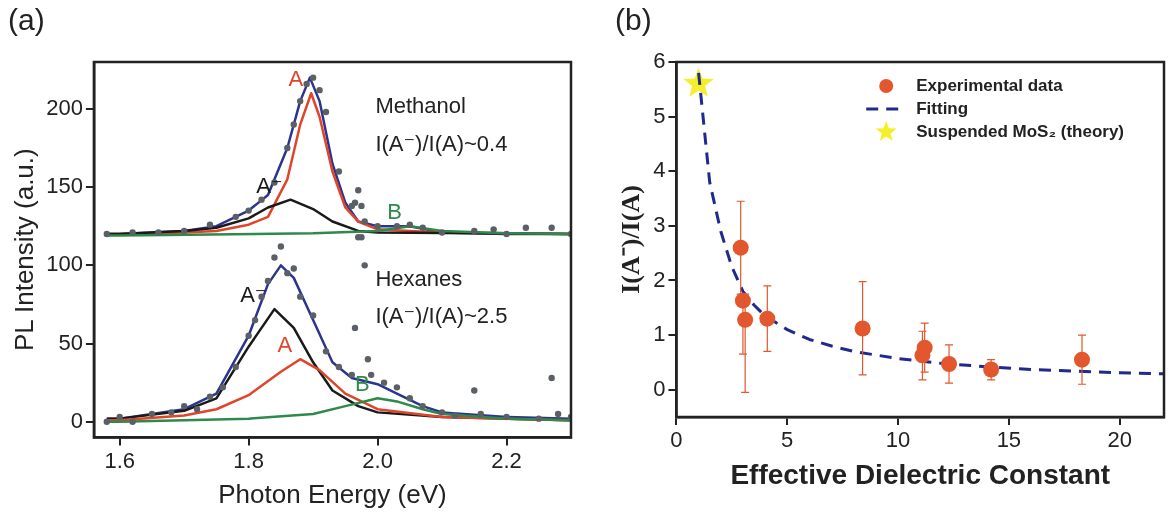 Image resolution: width=1172 pixels, height=525 pixels. What do you see at coordinates (633, 20) in the screenshot?
I see `chart-title: (b)` at bounding box center [633, 20].